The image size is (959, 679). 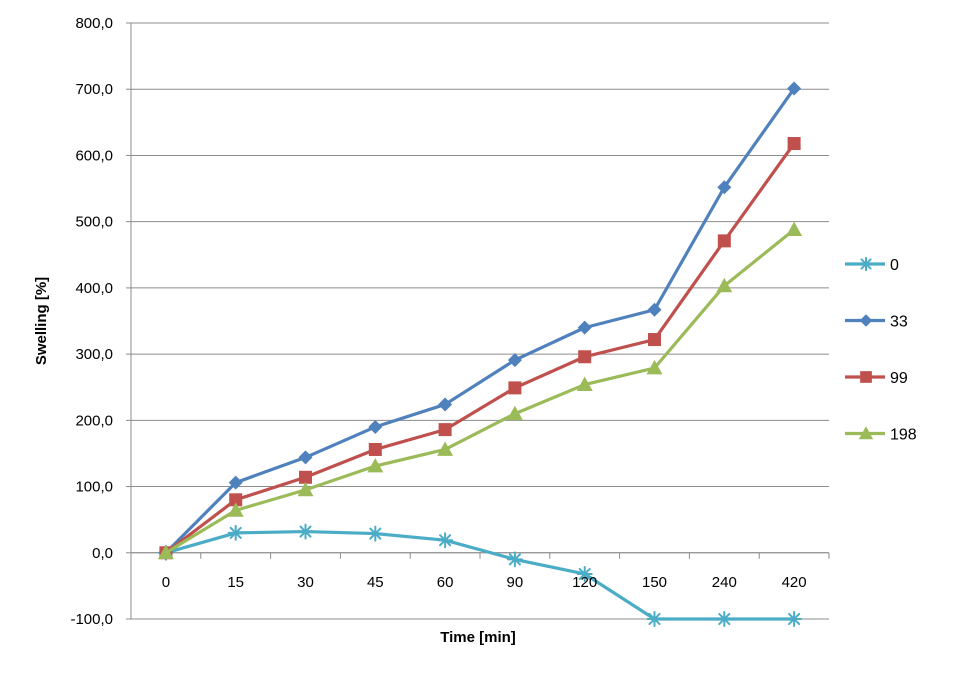 What do you see at coordinates (305, 582) in the screenshot?
I see `x-tick-label: 30` at bounding box center [305, 582].